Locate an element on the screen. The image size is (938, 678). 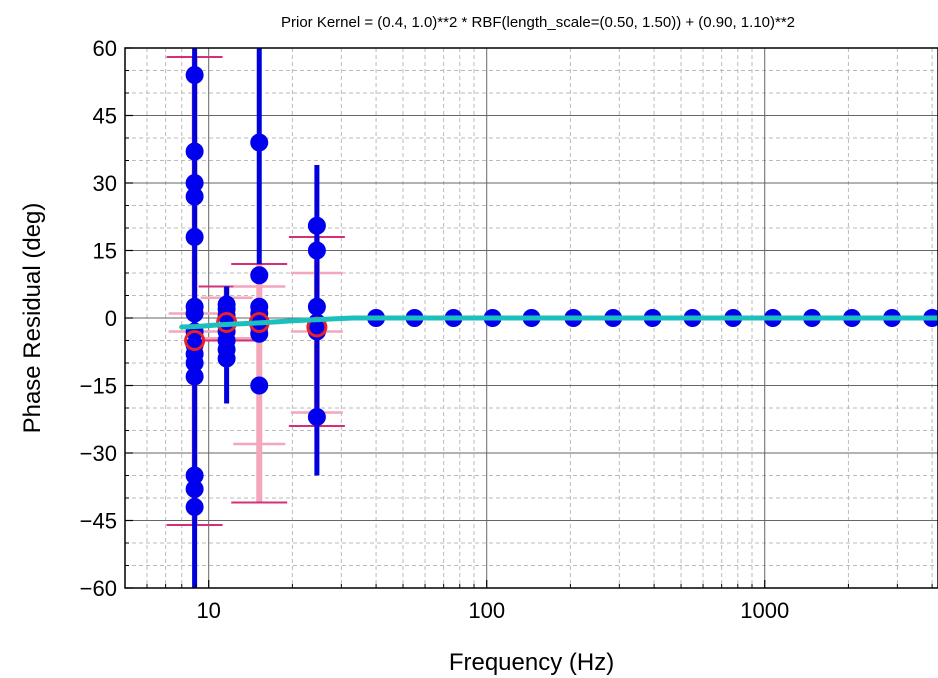
y-tick-label: −15 is located at coordinates (98, 386).